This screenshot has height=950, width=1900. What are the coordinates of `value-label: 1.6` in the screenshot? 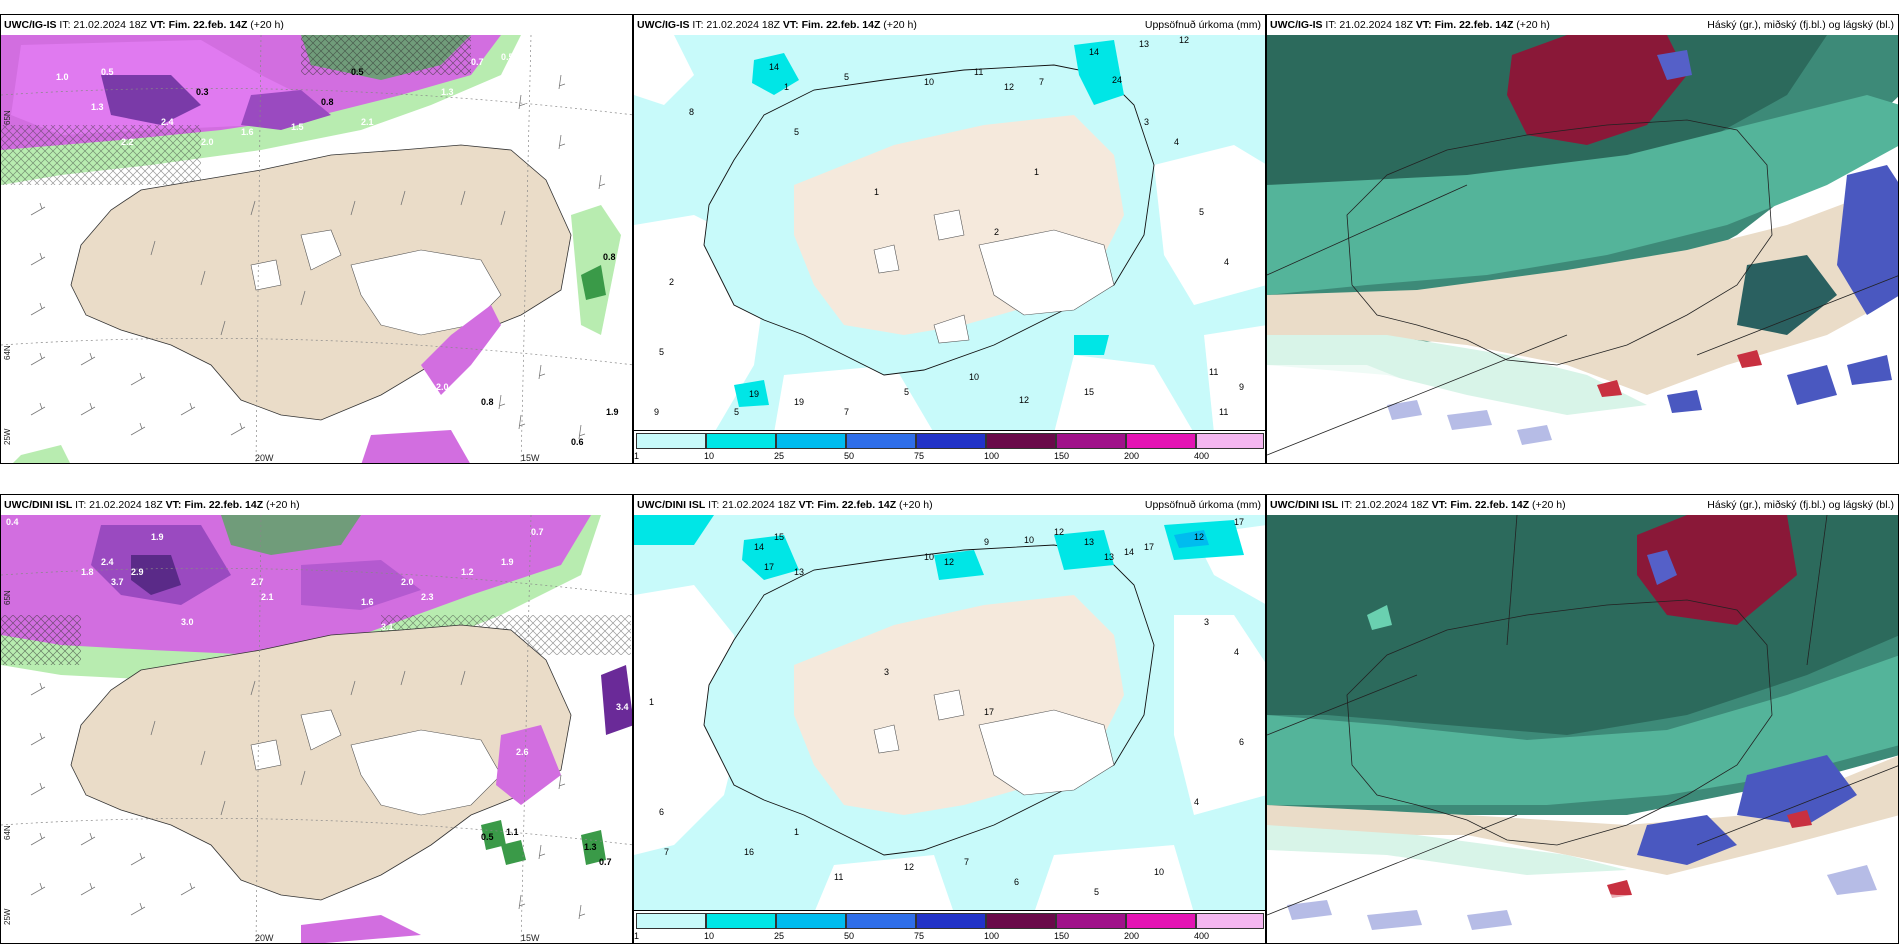 It's located at (417, 127).